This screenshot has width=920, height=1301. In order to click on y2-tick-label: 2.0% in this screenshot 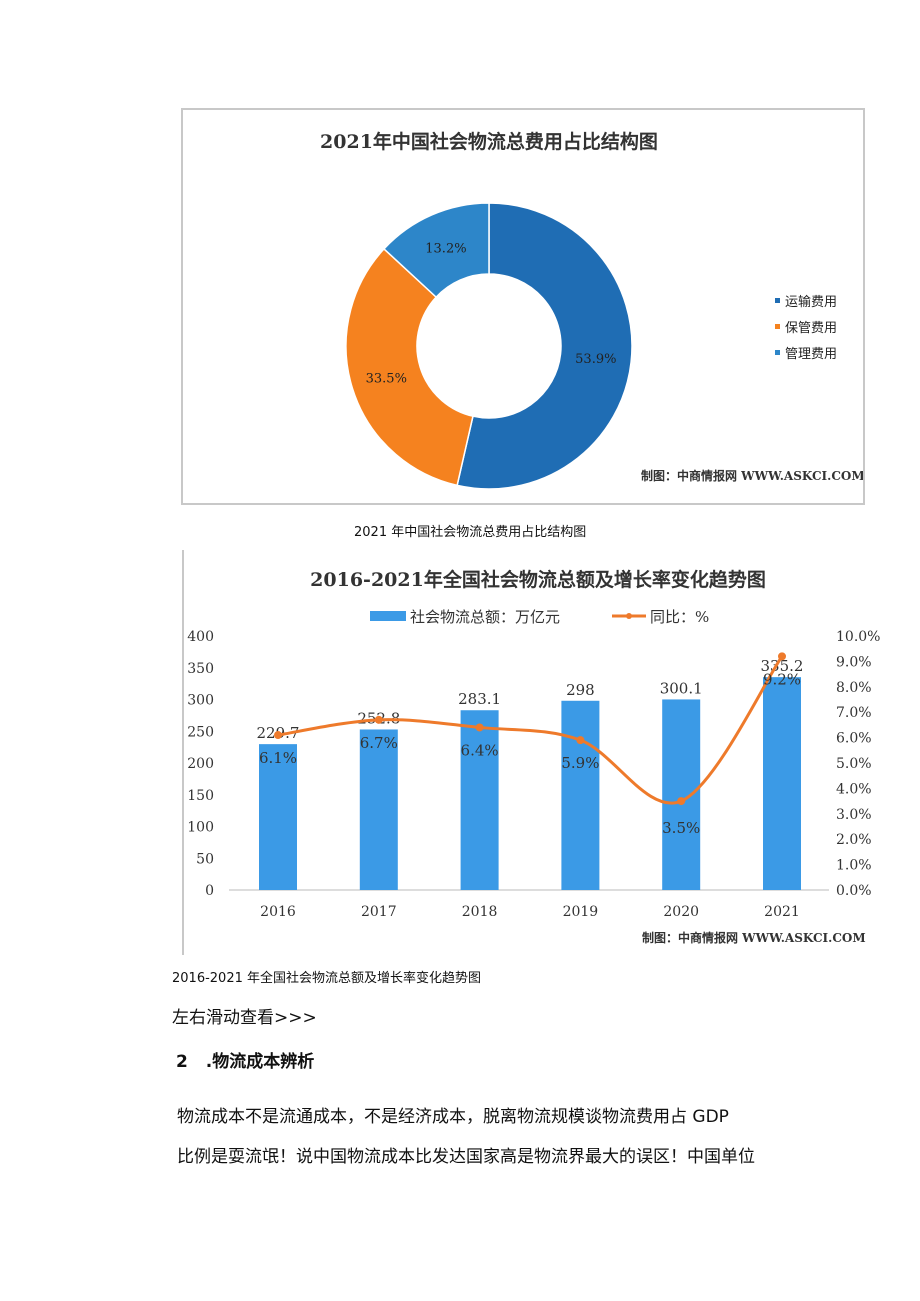, I will do `click(854, 840)`.